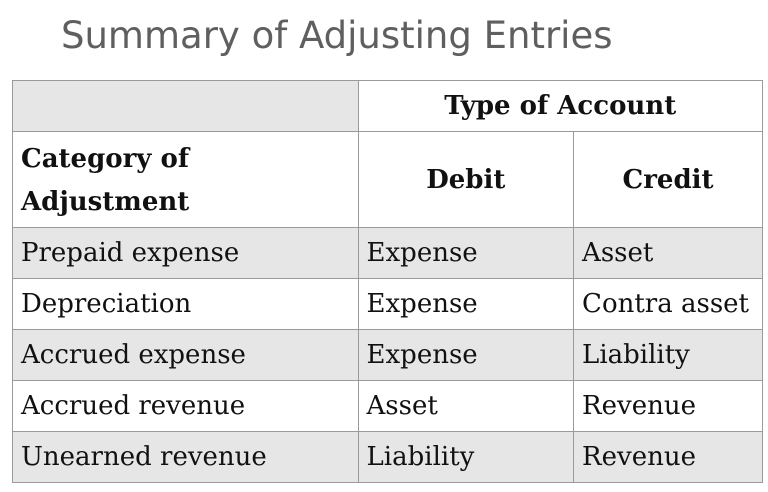 The image size is (768, 492). Describe the element at coordinates (668, 179) in the screenshot. I see `credit-header: Credit` at that location.